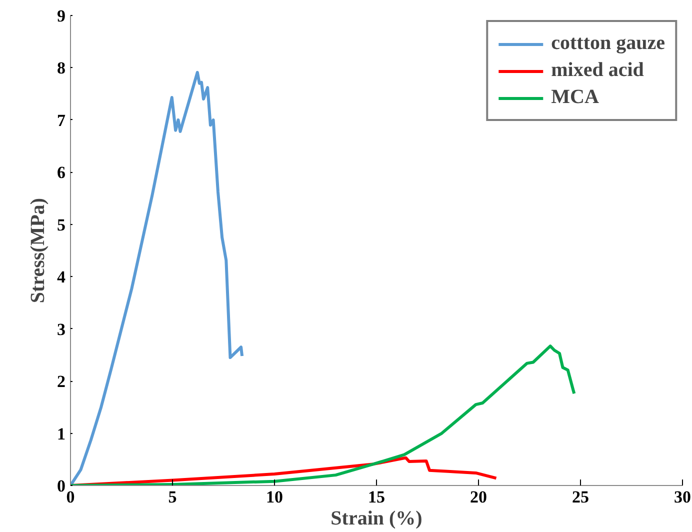  I want to click on x-tick-label: 5, so click(172, 497).